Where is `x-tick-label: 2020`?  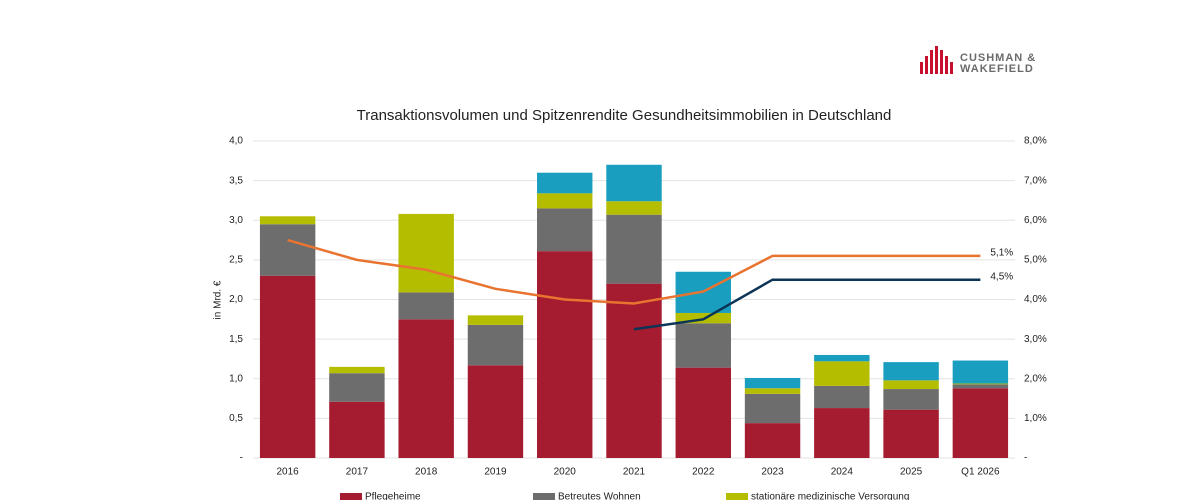
x-tick-label: 2020 is located at coordinates (565, 472).